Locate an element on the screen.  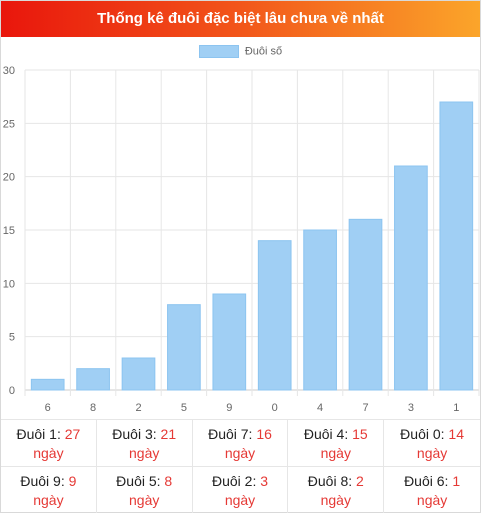
y-tick-label: 20 is located at coordinates (9, 178).